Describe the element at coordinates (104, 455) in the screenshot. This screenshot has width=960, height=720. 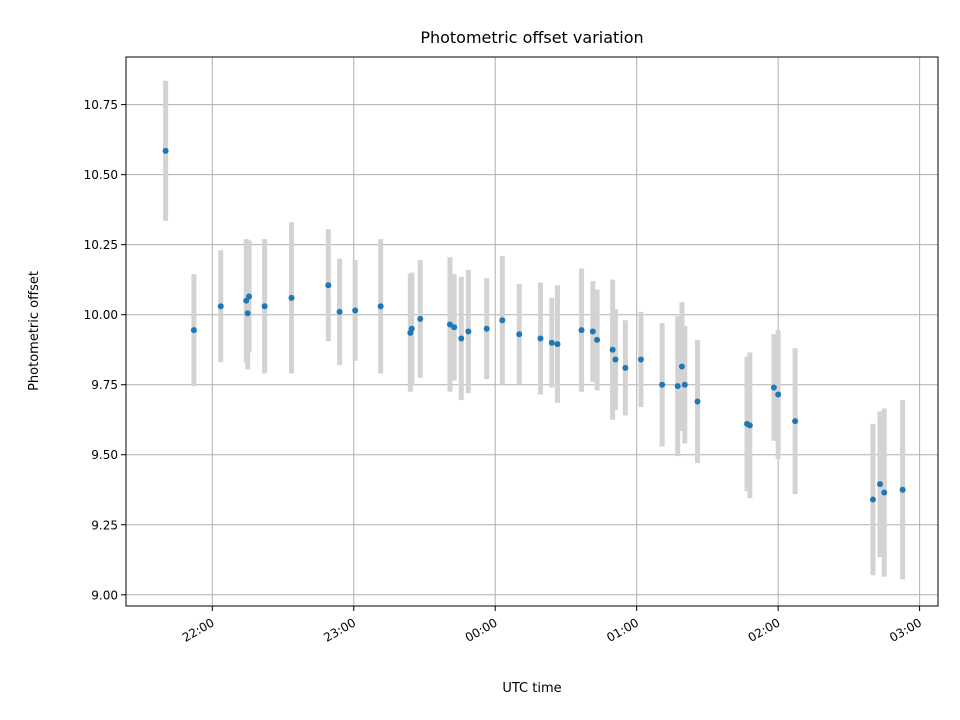
I see `y-tick-label: 9.50` at that location.